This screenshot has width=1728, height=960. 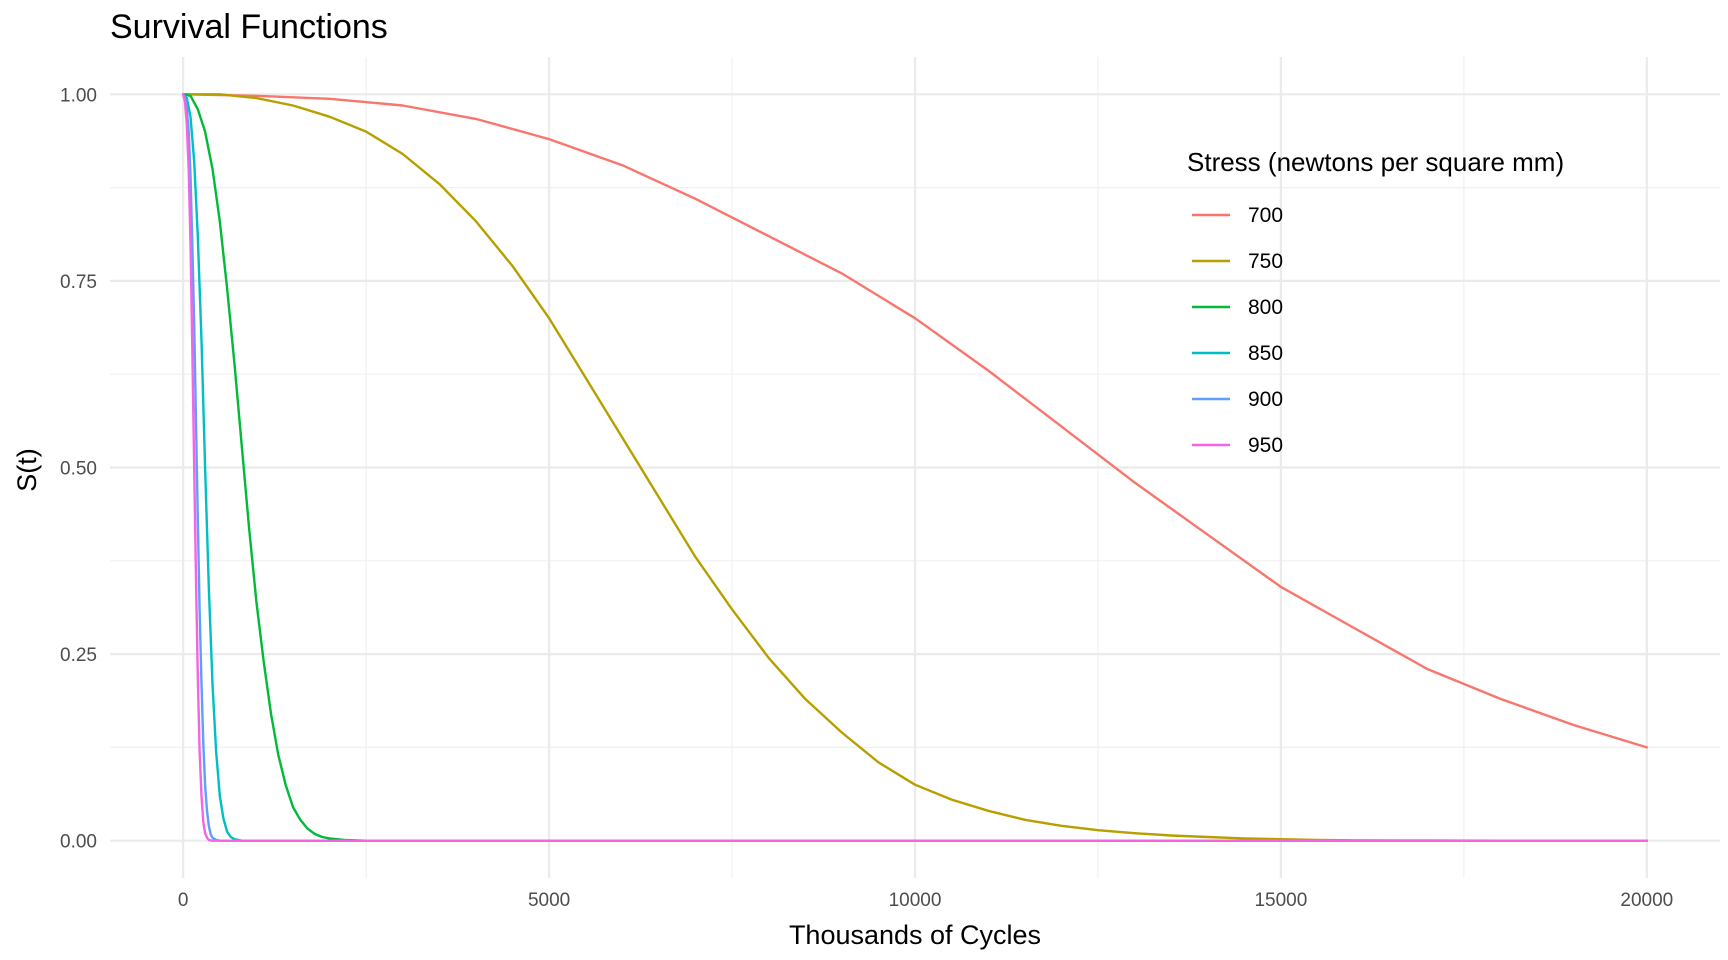 What do you see at coordinates (915, 935) in the screenshot?
I see `x-axis-title: Thousands of Cycles` at bounding box center [915, 935].